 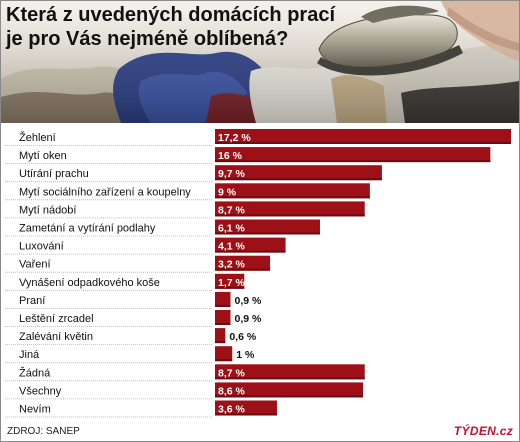 What do you see at coordinates (87, 229) in the screenshot?
I see `category-label: Zametání a vytírání podlahy` at bounding box center [87, 229].